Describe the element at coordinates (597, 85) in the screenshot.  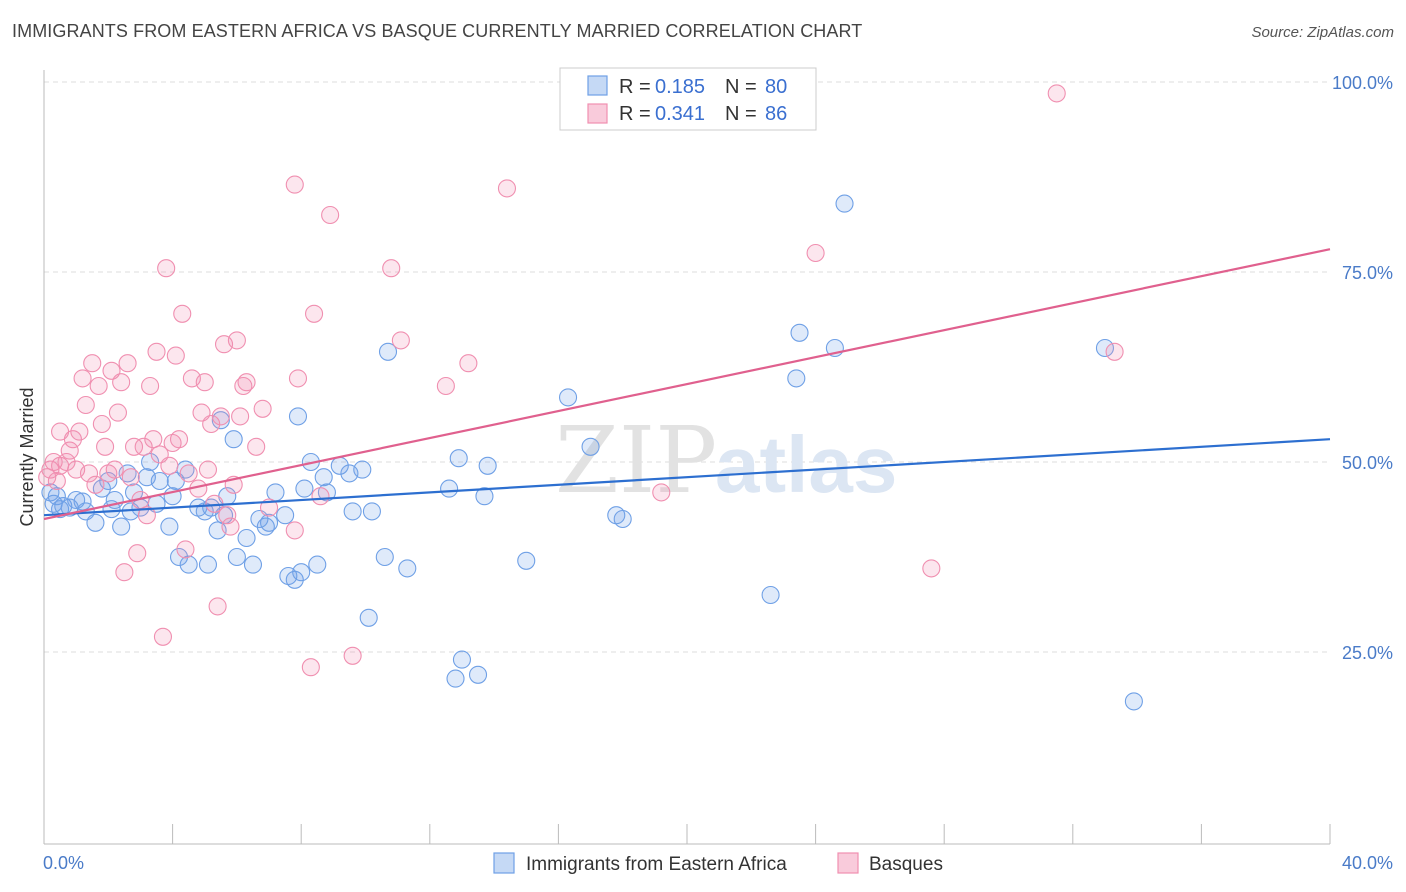
I see `legend-swatch-eastern-africa` at that location.